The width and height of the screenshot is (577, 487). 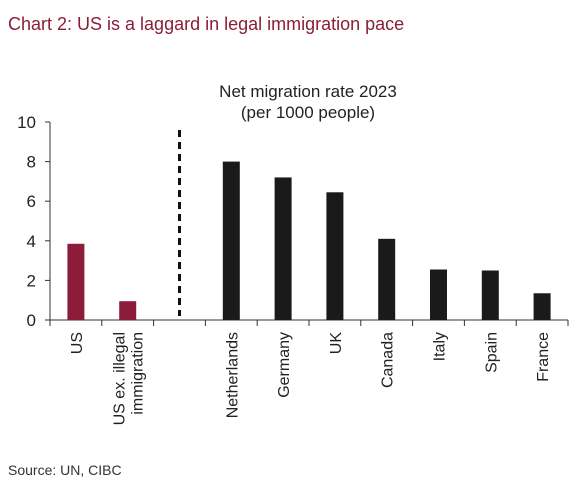 What do you see at coordinates (336, 343) in the screenshot?
I see `x-tick-label: UK` at bounding box center [336, 343].